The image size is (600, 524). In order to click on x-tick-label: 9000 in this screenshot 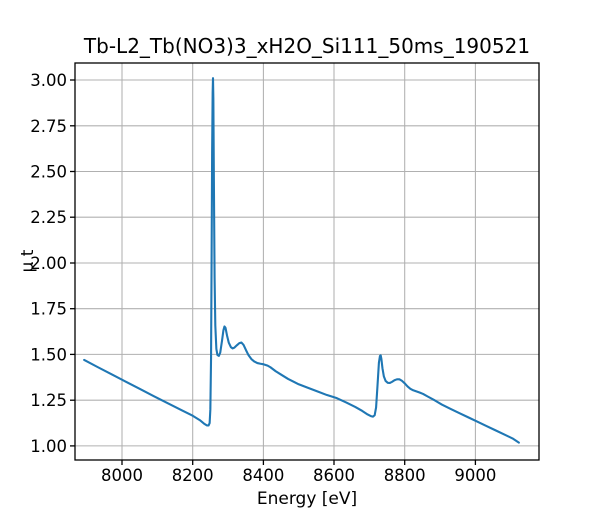, I will do `click(475, 475)`.